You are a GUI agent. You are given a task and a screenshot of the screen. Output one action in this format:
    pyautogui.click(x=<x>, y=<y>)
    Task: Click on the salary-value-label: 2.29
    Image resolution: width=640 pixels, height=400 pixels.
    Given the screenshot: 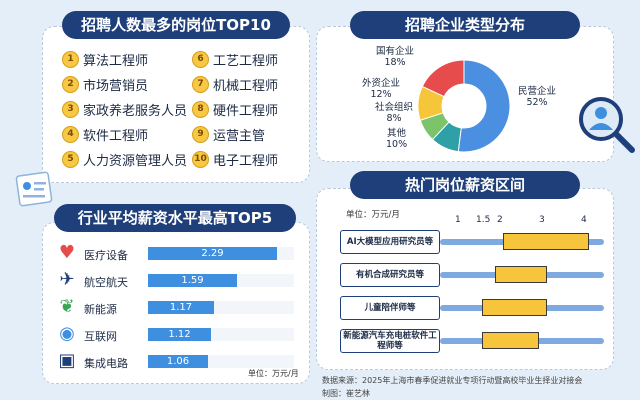 What is the action you would take?
    pyautogui.click(x=212, y=253)
    